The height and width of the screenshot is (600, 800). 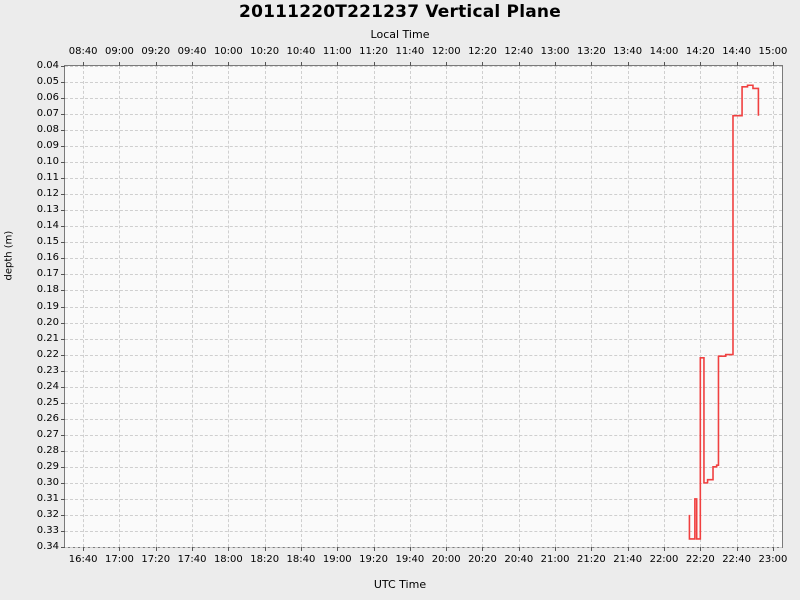 I want to click on y-tick-label: 0.23, so click(x=47, y=370).